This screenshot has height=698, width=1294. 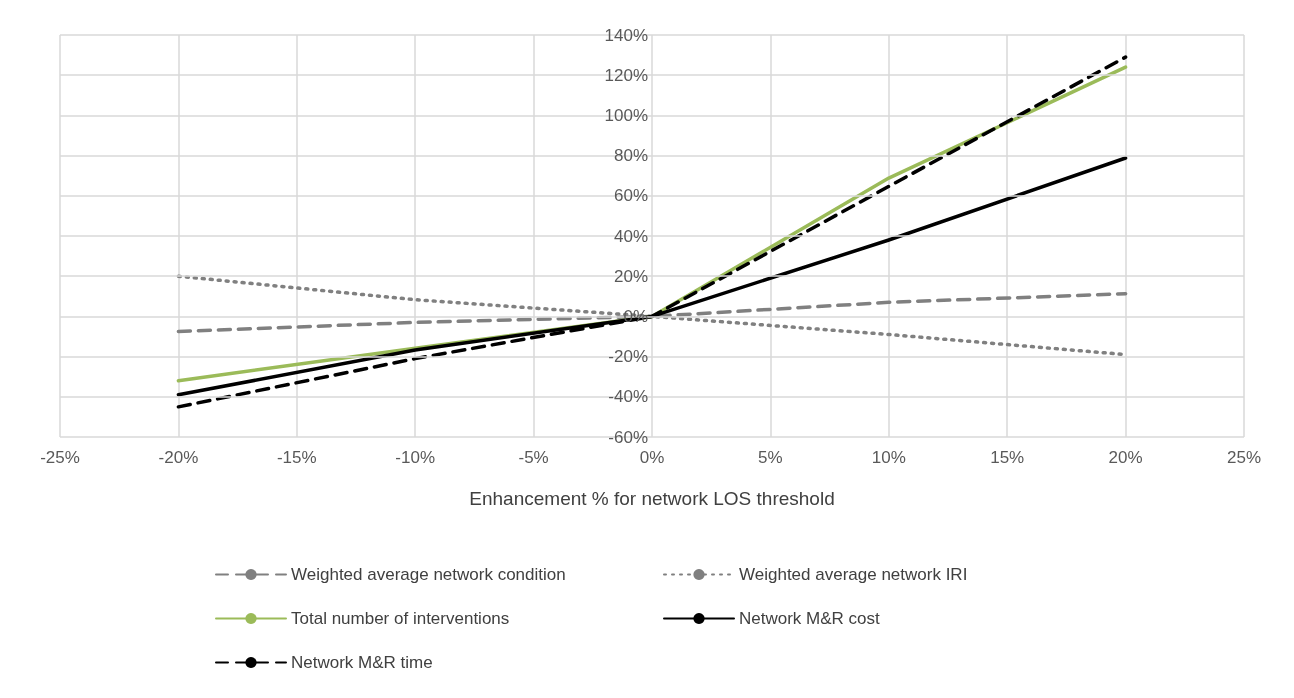 What do you see at coordinates (1244, 457) in the screenshot?
I see `x-tick-label: 25%` at bounding box center [1244, 457].